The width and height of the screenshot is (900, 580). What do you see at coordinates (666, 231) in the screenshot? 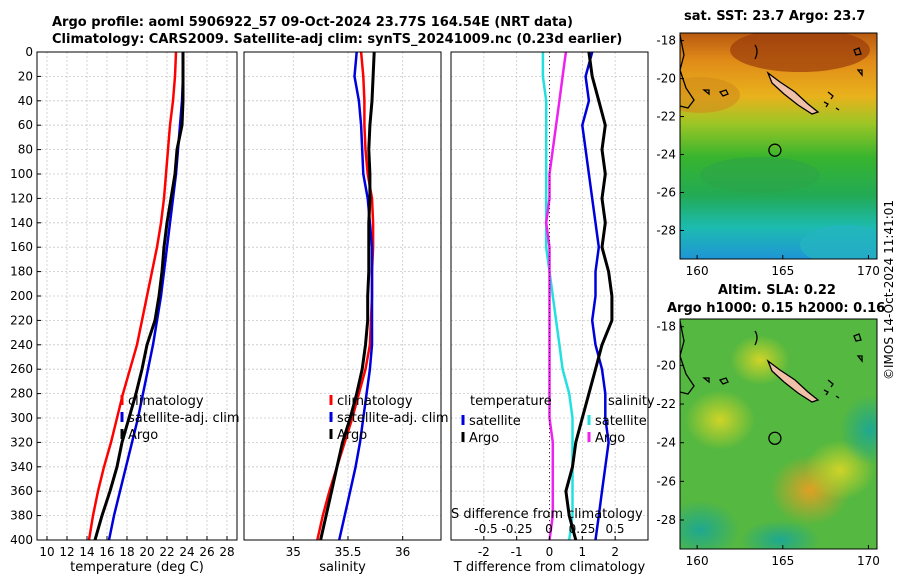
I see `sst-map-ytick-label: -28` at bounding box center [666, 231].